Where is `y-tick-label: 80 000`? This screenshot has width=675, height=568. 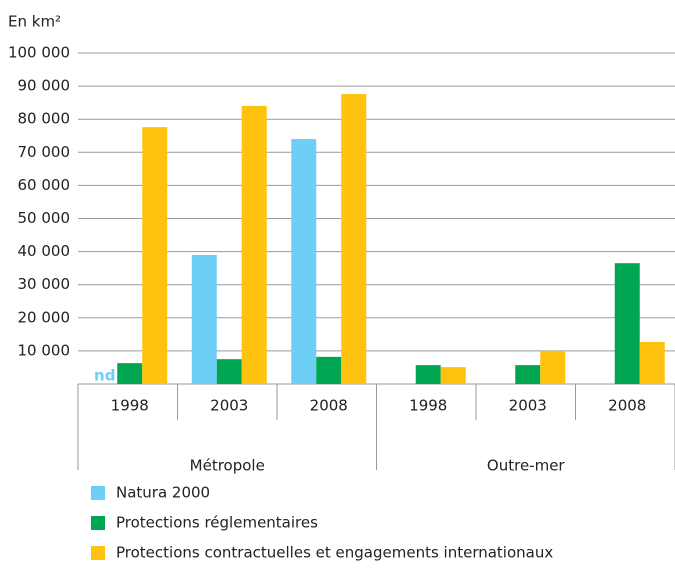
y-tick-label: 80 000 is located at coordinates (44, 119).